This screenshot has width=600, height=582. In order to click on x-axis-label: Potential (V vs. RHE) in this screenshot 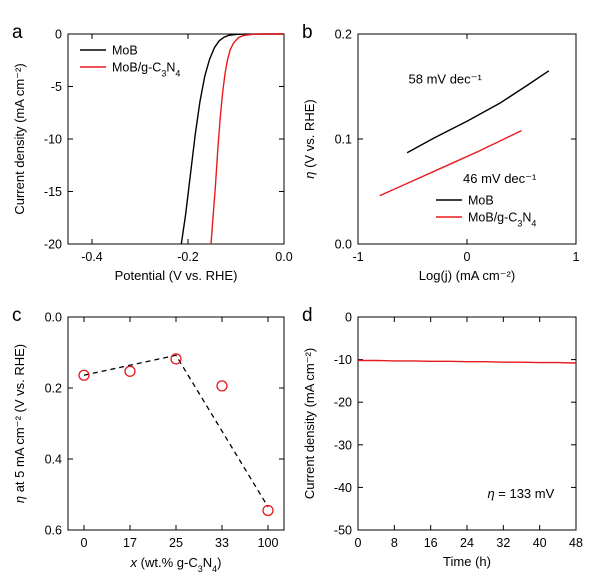, I will do `click(176, 275)`.